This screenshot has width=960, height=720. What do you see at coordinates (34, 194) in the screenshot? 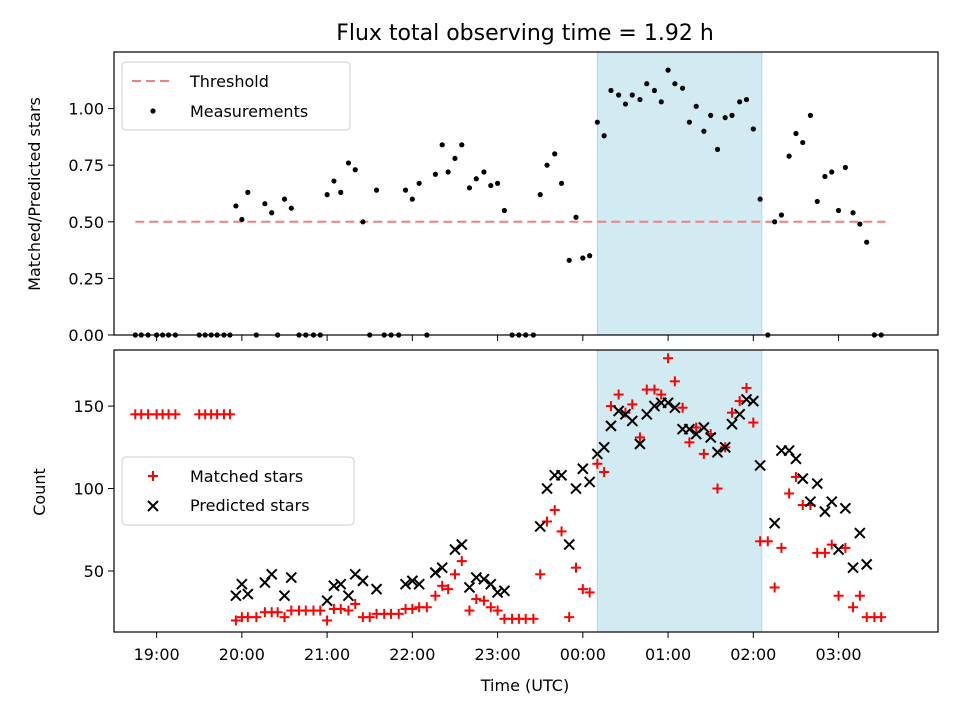
I see `top-y-axis-label: Matched/Predicted stars` at bounding box center [34, 194].